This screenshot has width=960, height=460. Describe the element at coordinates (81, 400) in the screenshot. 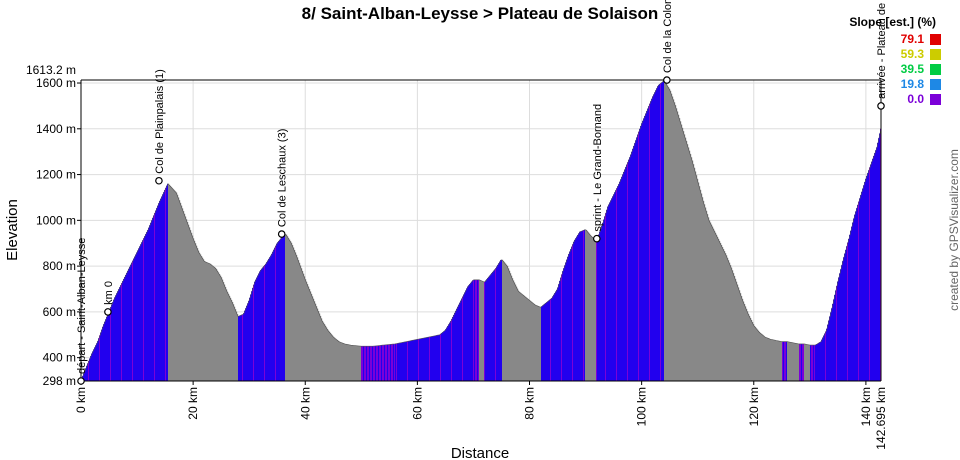

I see `x-tick-label: 0 km` at that location.